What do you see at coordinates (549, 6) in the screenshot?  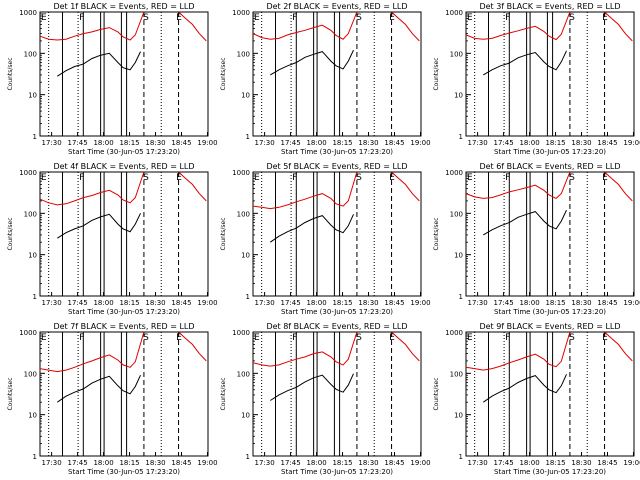 I see `chart-title: Det 3f BLACK = Events, RED = LLD` at bounding box center [549, 6].